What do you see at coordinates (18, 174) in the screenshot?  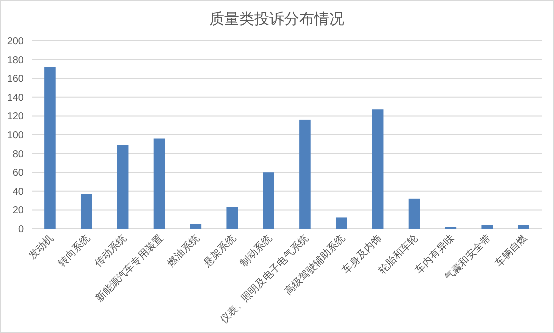 I see `y-tick-label: 60` at bounding box center [18, 174].